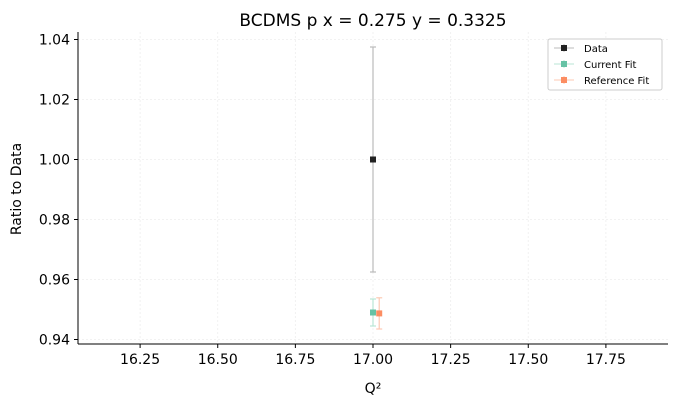  What do you see at coordinates (616, 81) in the screenshot?
I see `legend-label: Reference Fit` at bounding box center [616, 81].